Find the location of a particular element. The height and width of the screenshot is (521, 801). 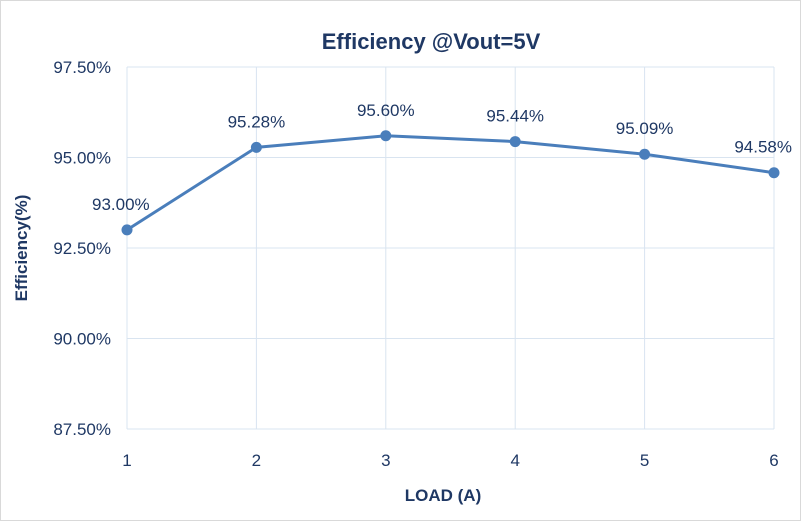

chart-title: Efficiency @Vout=5V is located at coordinates (431, 41).